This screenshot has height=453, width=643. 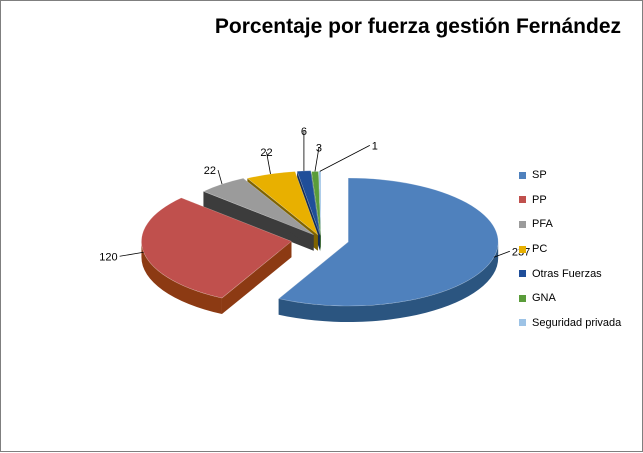 What do you see at coordinates (570, 200) in the screenshot?
I see `legend-item: PP` at bounding box center [570, 200].